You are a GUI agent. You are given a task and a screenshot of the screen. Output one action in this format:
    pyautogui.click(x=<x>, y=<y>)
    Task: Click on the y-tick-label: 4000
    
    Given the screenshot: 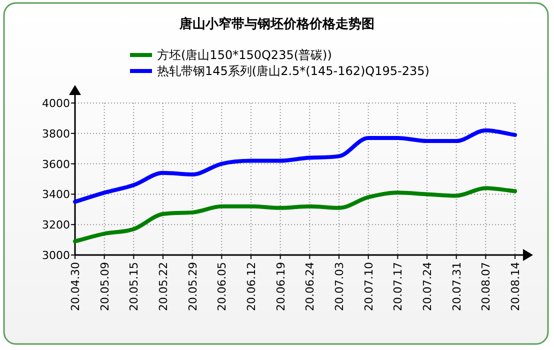 What is the action you would take?
    pyautogui.click(x=56, y=103)
    